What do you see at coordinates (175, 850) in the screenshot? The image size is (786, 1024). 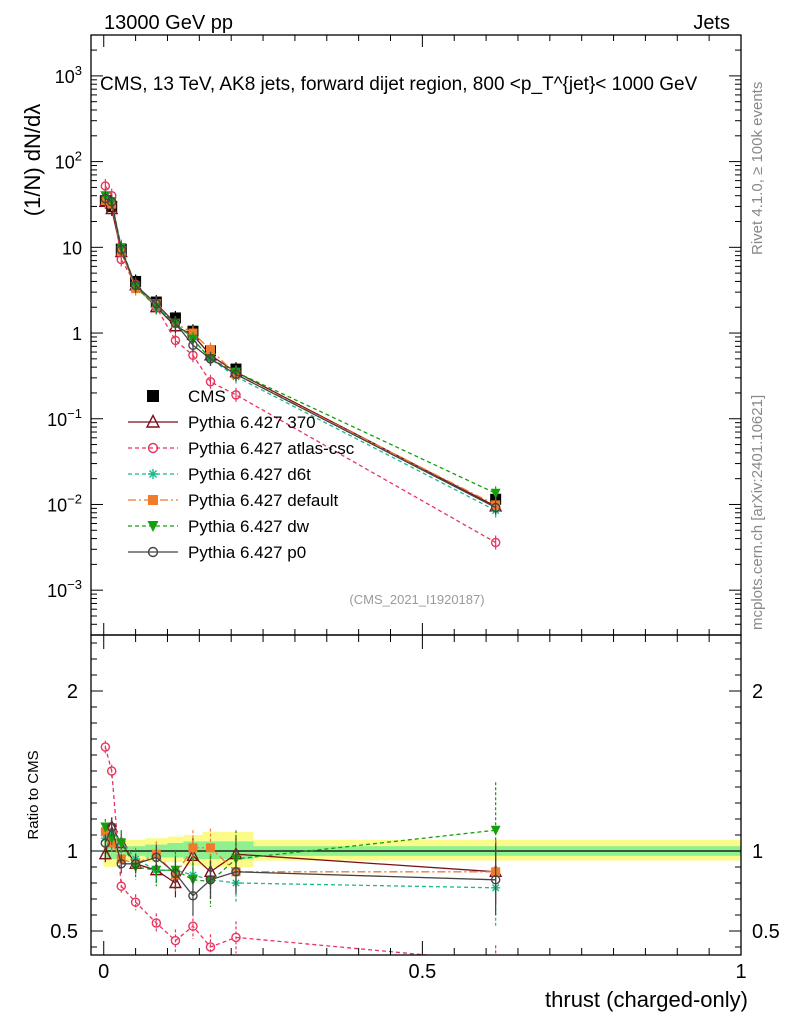 I see `ratio-band-inner` at bounding box center [175, 850].